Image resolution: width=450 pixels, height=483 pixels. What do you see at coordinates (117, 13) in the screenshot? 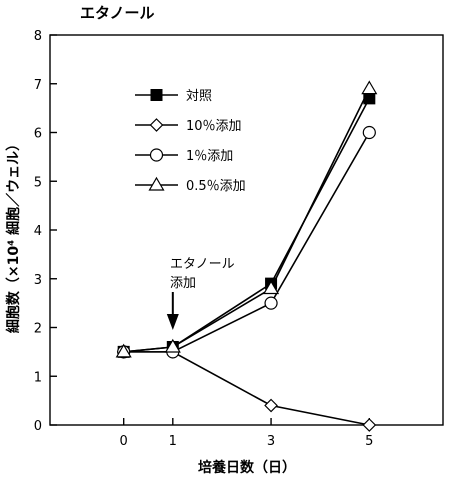
I see `chart-title: エタノール` at bounding box center [117, 13].